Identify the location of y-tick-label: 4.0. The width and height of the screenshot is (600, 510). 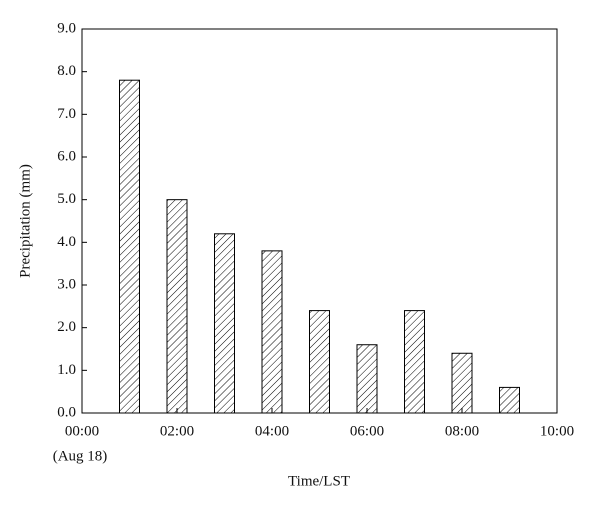
(66, 242).